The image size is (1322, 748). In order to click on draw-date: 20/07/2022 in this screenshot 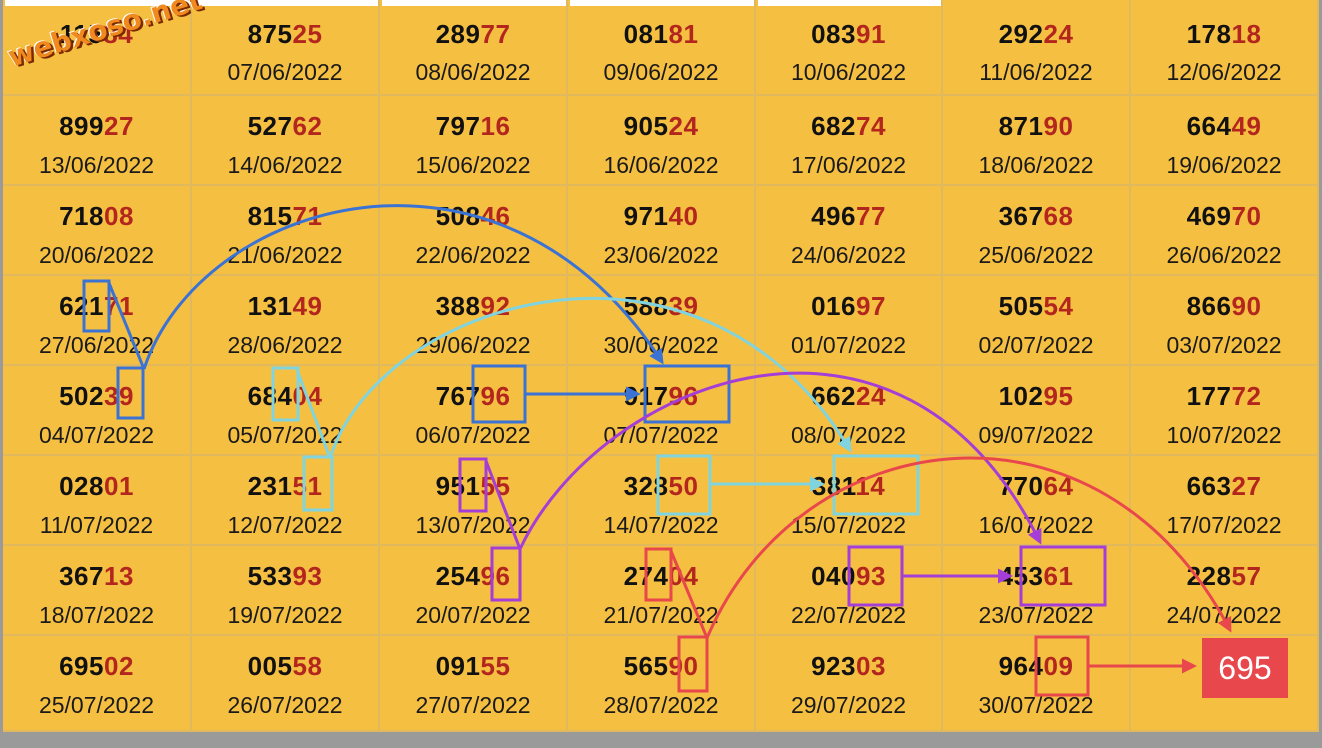, I will do `click(473, 615)`.